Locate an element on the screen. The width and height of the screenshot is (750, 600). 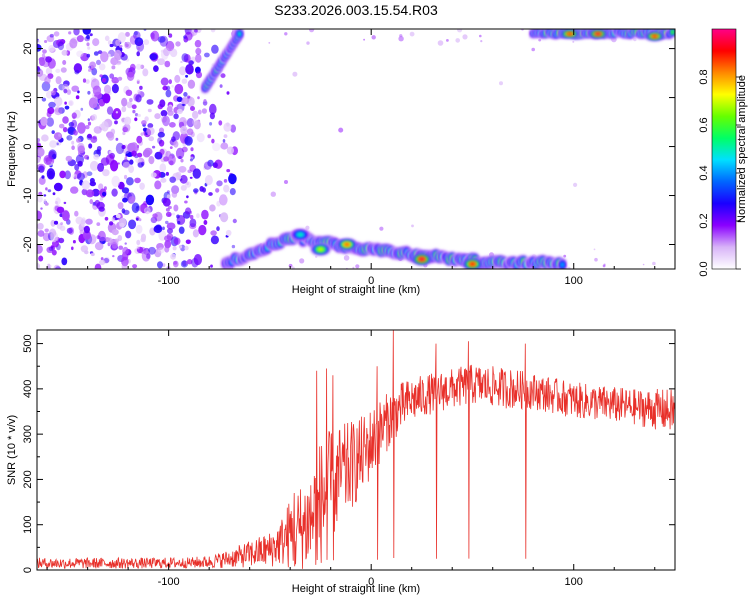
y-tick-label: 500 is located at coordinates (28, 343).